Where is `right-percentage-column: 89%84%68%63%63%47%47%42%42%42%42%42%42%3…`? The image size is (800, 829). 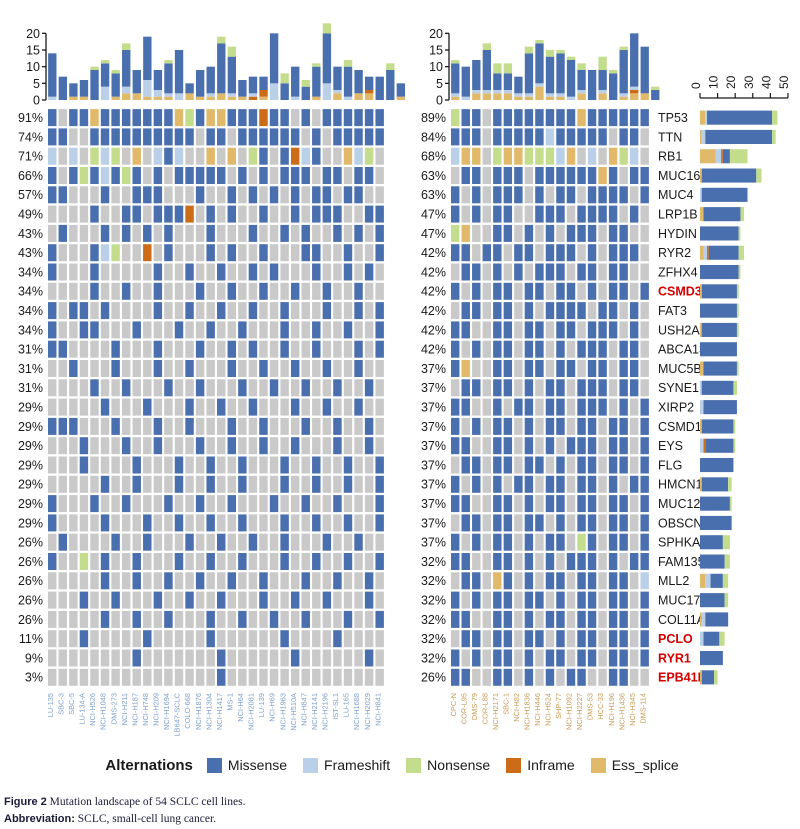 right-percentage-column: 89%84%68%63%63%47%47%42%42%42%42%42%42%3… is located at coordinates (433, 398).